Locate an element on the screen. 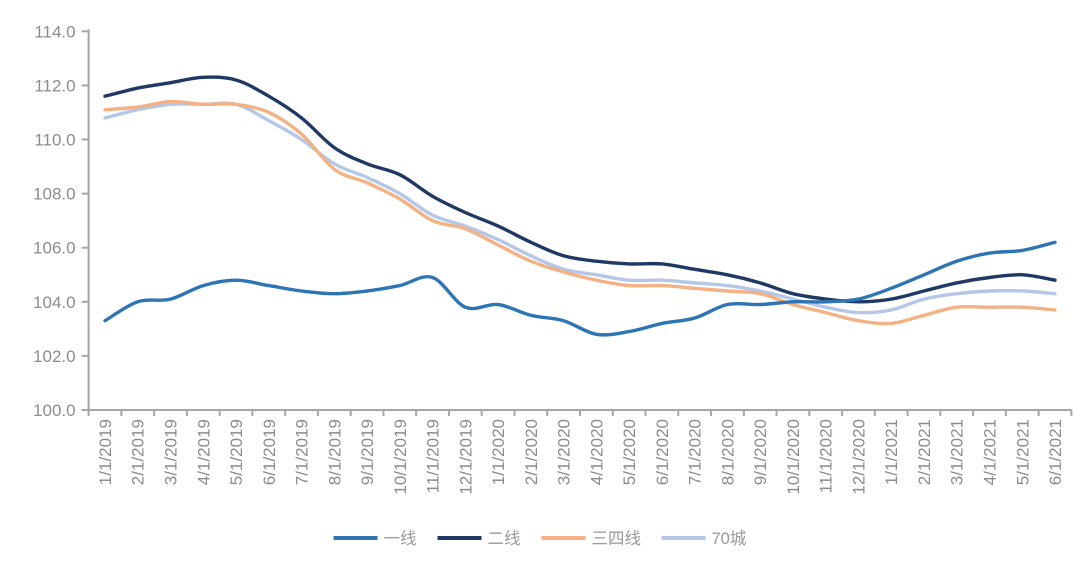 This screenshot has height=568, width=1080. x-tick-label: 9/1/2019 is located at coordinates (367, 452).